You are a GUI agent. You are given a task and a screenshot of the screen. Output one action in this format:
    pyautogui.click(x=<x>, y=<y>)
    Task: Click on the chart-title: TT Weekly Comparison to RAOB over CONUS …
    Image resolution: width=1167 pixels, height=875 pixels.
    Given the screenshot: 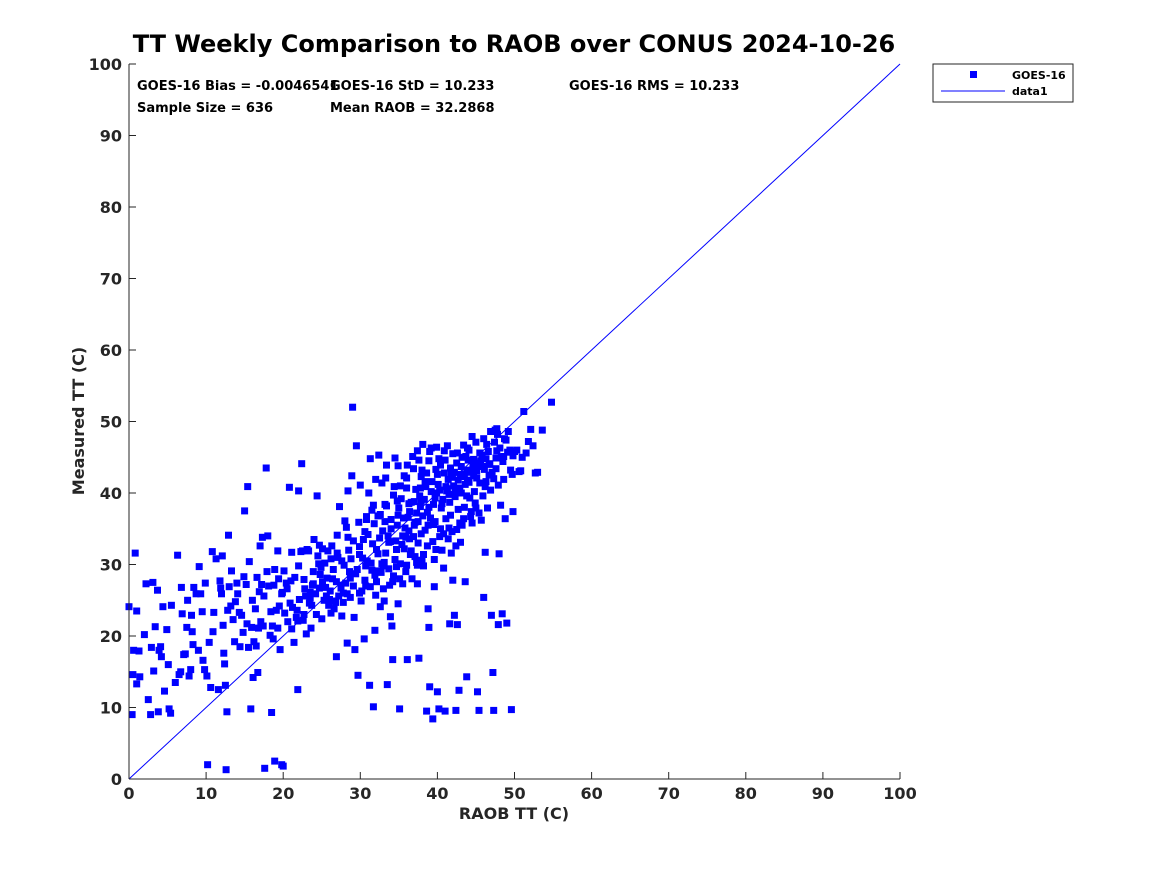 What is the action you would take?
    pyautogui.click(x=514, y=44)
    